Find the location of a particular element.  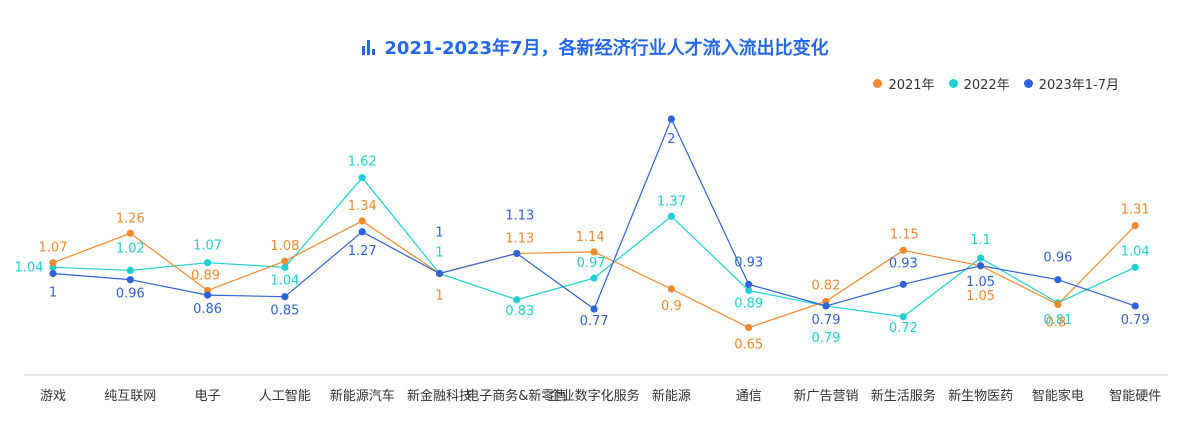

x-tick-label: 通信 is located at coordinates (749, 396).